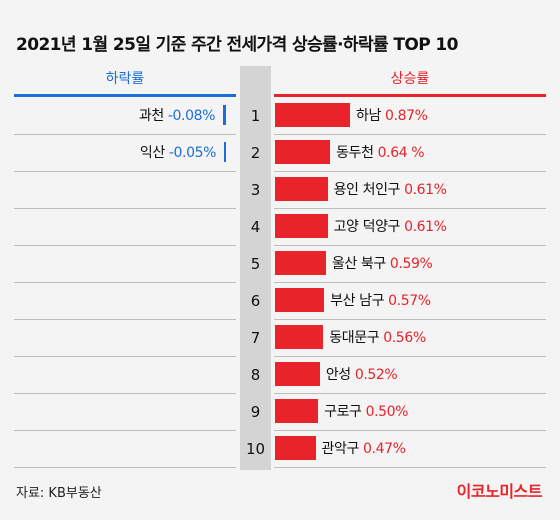 This screenshot has height=520, width=560. I want to click on falling-entry: 과천 -0.08%, so click(182, 116).